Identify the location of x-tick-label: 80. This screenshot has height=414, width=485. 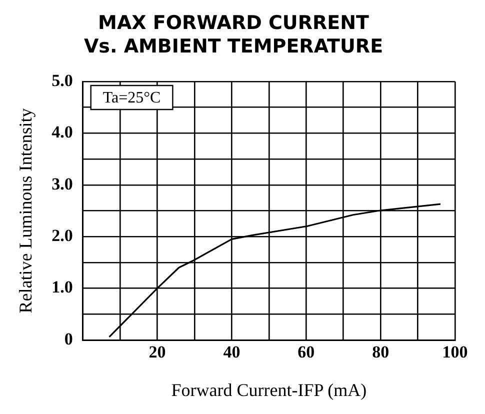
(381, 352).